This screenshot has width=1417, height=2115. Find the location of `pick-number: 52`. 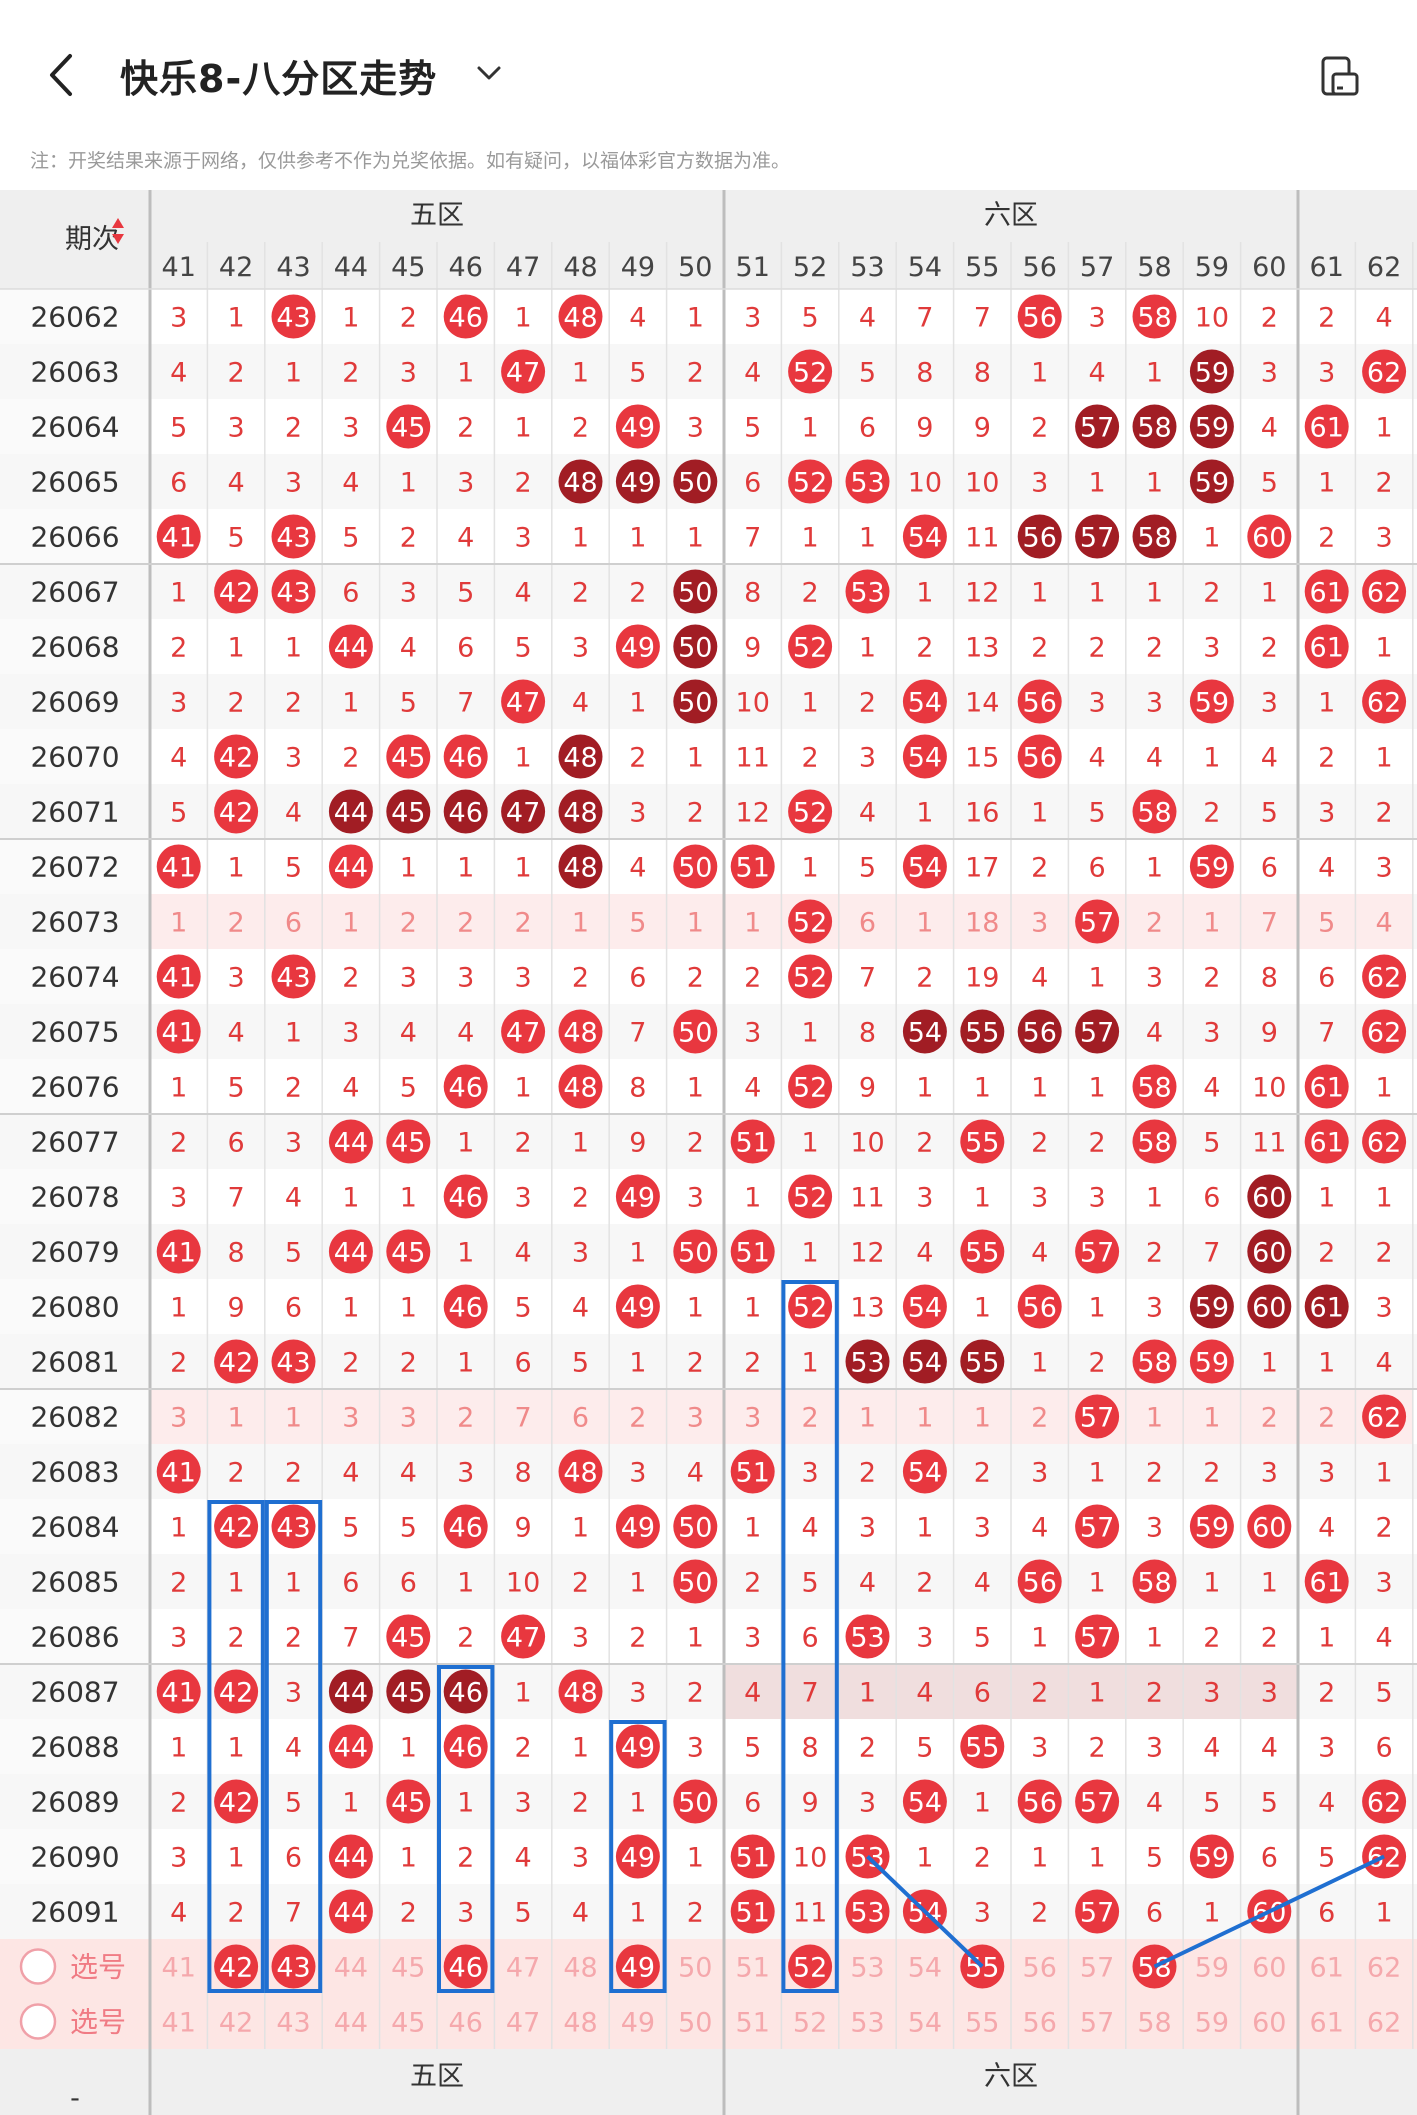

pick-number: 52 is located at coordinates (810, 2023).